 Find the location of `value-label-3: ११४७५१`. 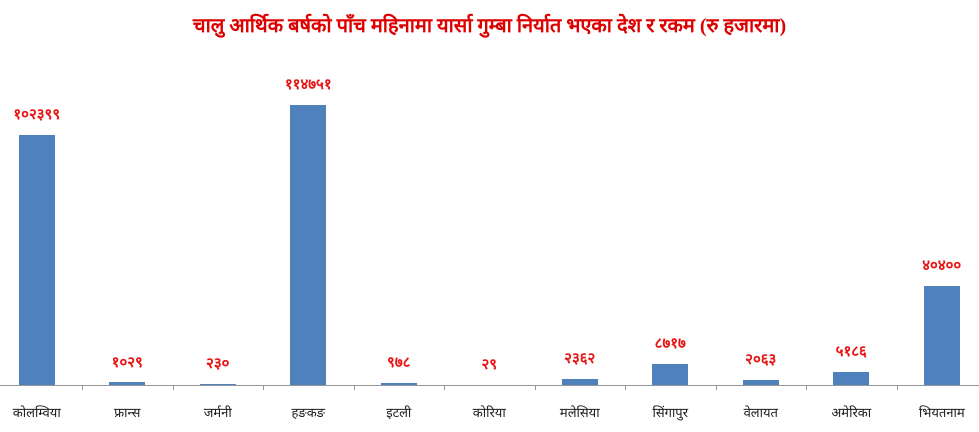

value-label-3: ११४७५१ is located at coordinates (308, 83).